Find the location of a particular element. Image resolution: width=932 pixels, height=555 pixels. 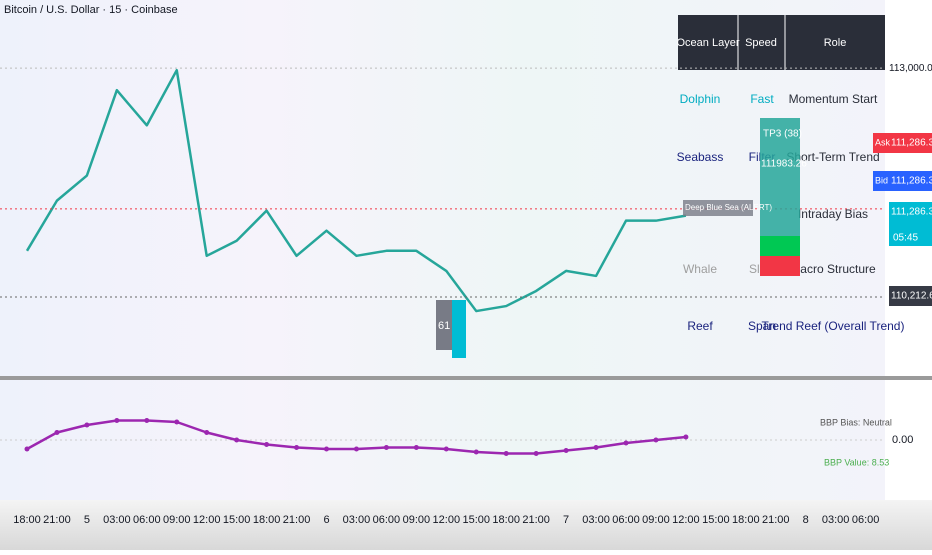

table-cell: Macro Structure is located at coordinates (833, 269).